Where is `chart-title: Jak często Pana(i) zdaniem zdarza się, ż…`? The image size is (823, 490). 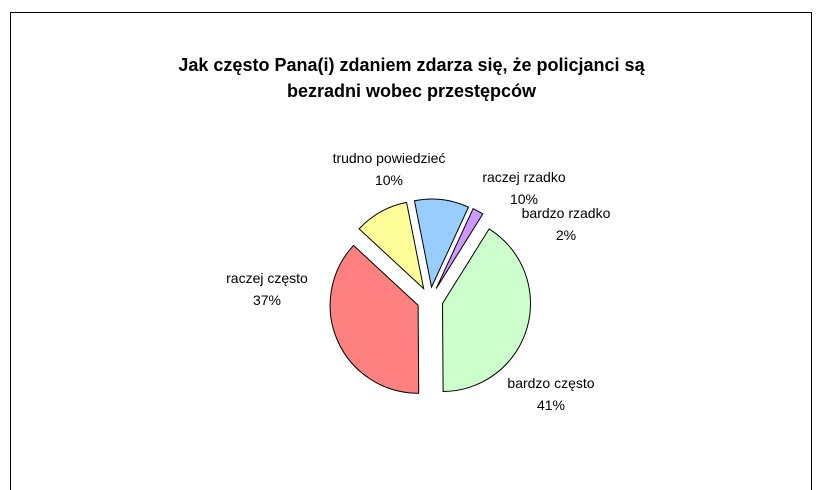
chart-title: Jak często Pana(i) zdaniem zdarza się, ż… is located at coordinates (411, 78).